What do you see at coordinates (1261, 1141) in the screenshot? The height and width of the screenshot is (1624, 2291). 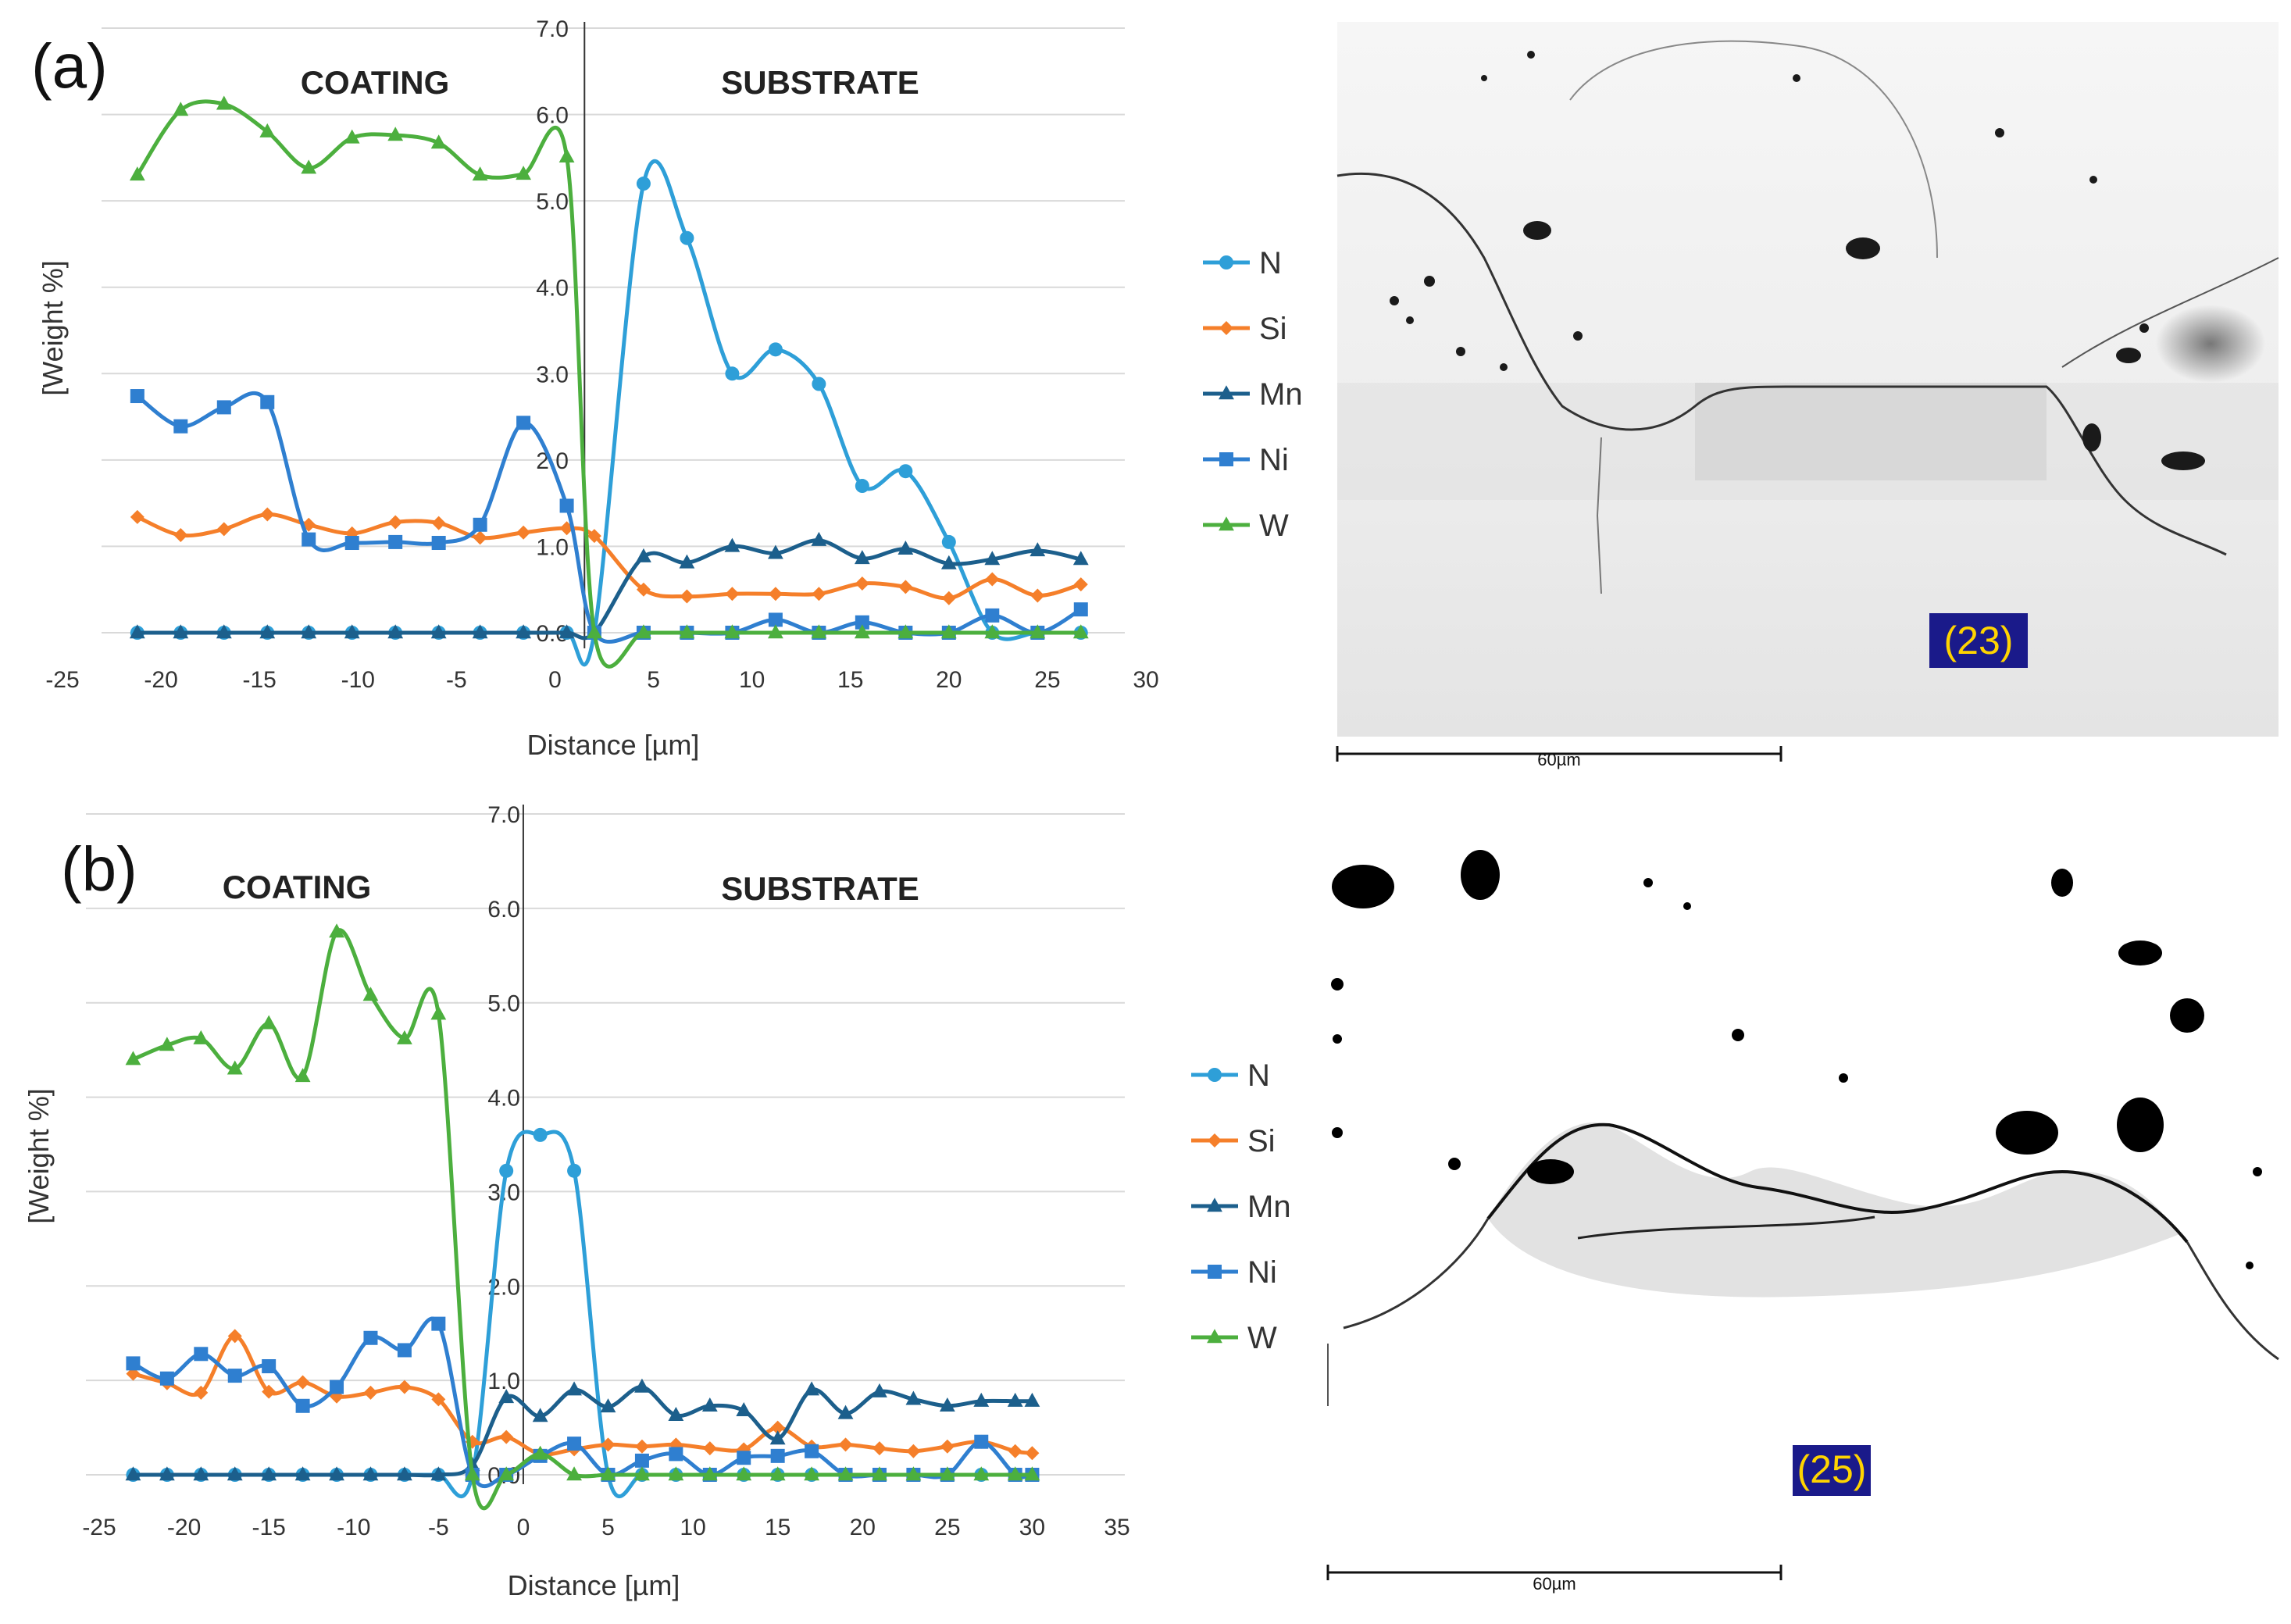 I see `legend-label: Si` at bounding box center [1261, 1141].